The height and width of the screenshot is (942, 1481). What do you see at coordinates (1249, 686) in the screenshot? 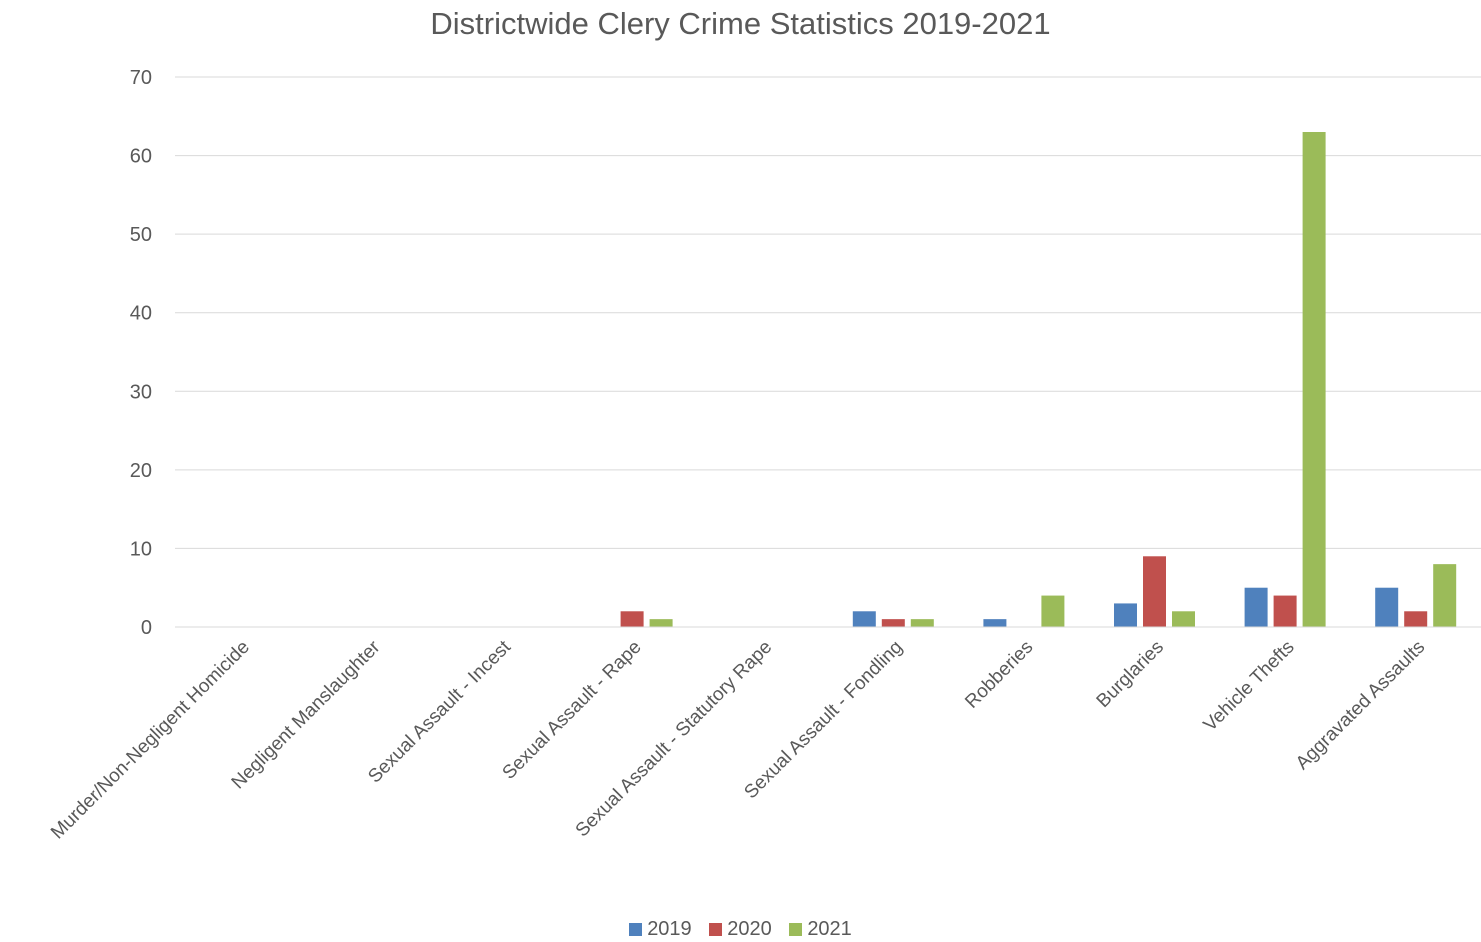
I see `x-tick-label-8: Vehicle Thefts` at bounding box center [1249, 686].